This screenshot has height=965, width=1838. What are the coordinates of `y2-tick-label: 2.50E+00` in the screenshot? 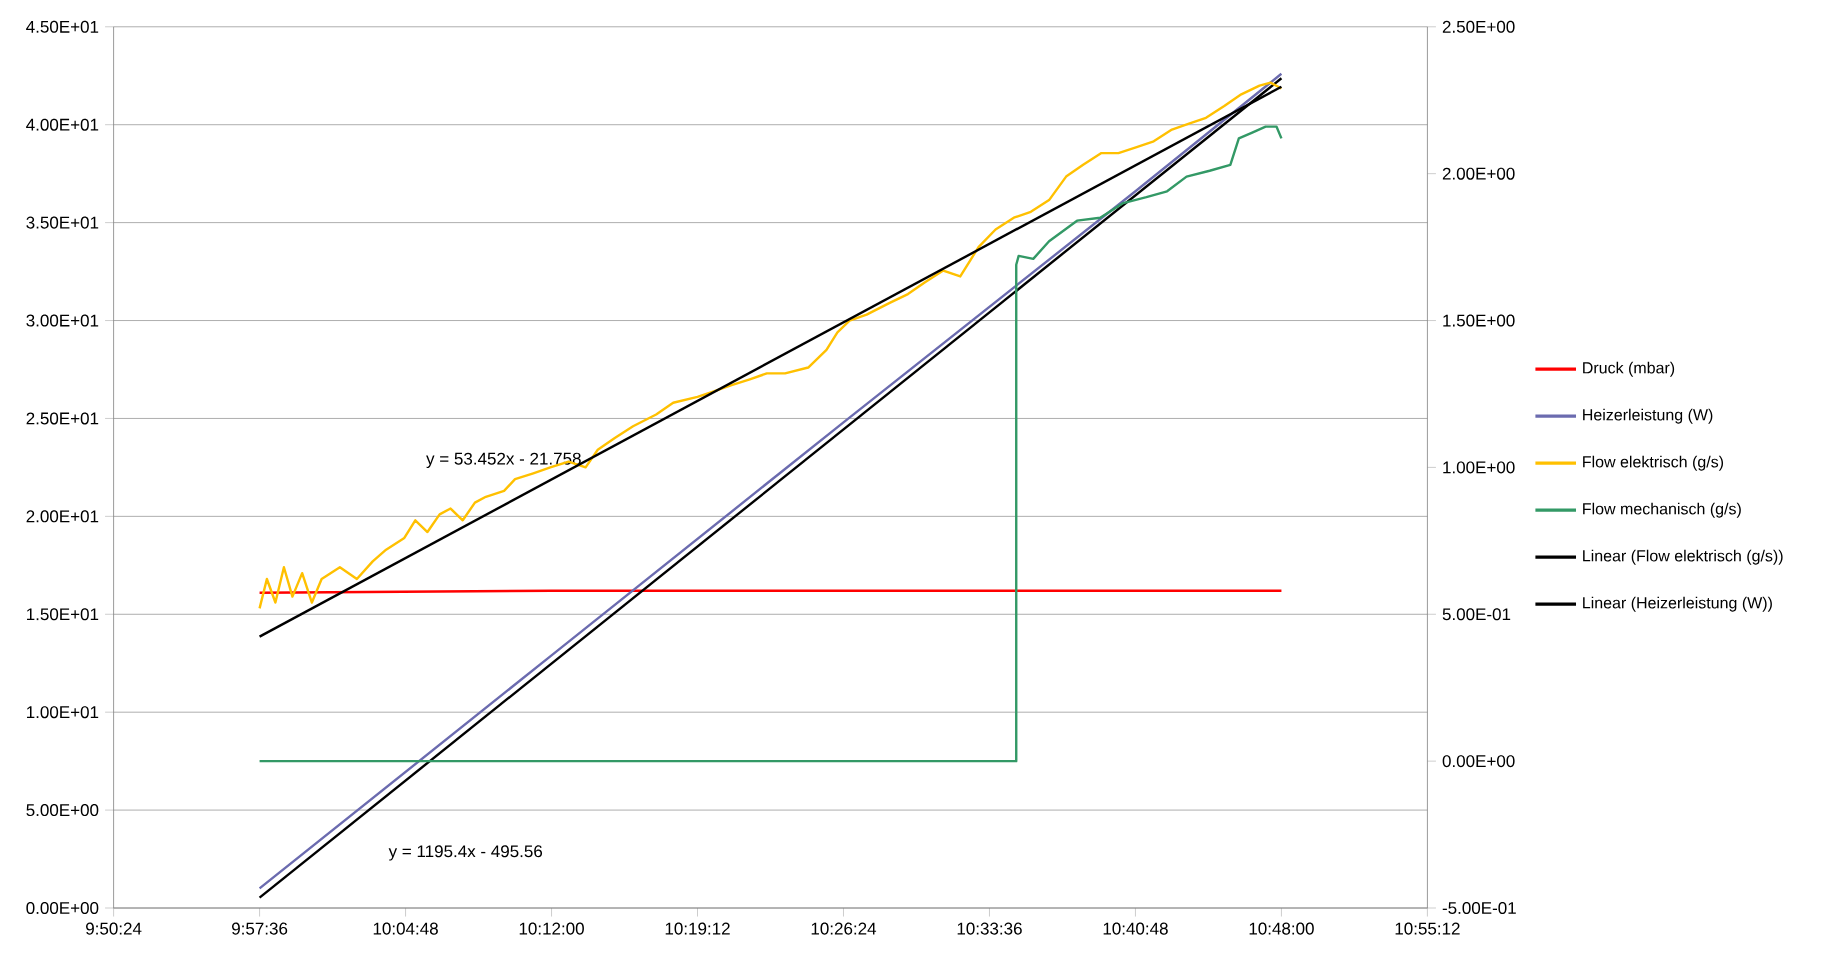 It's located at (1478, 26).